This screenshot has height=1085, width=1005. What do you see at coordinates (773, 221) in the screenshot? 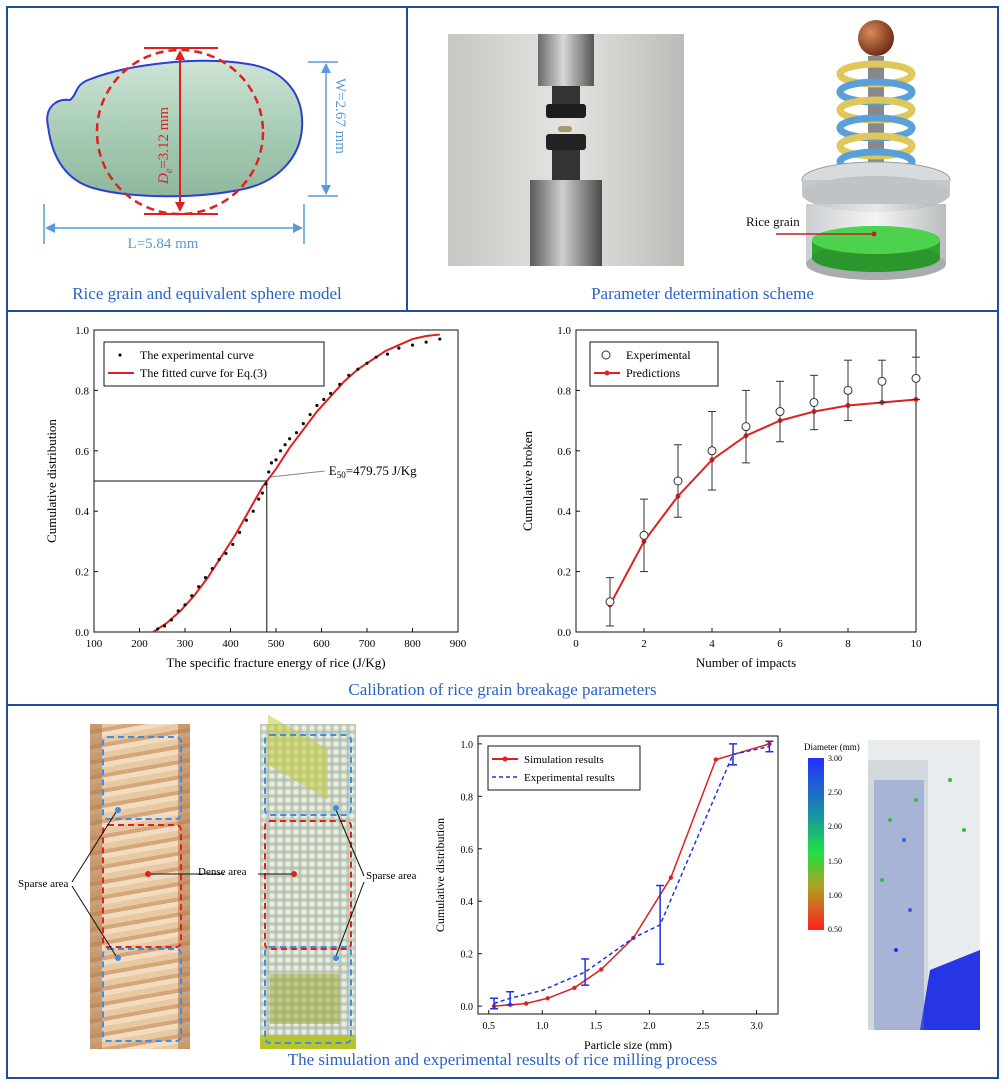
I see `rice-grain-label: Rice grain` at bounding box center [773, 221].